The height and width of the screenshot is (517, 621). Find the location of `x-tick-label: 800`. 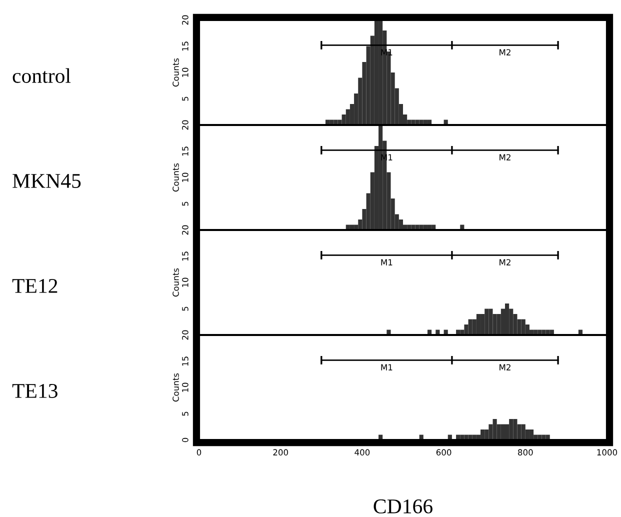

x-tick-label: 800 is located at coordinates (525, 452).